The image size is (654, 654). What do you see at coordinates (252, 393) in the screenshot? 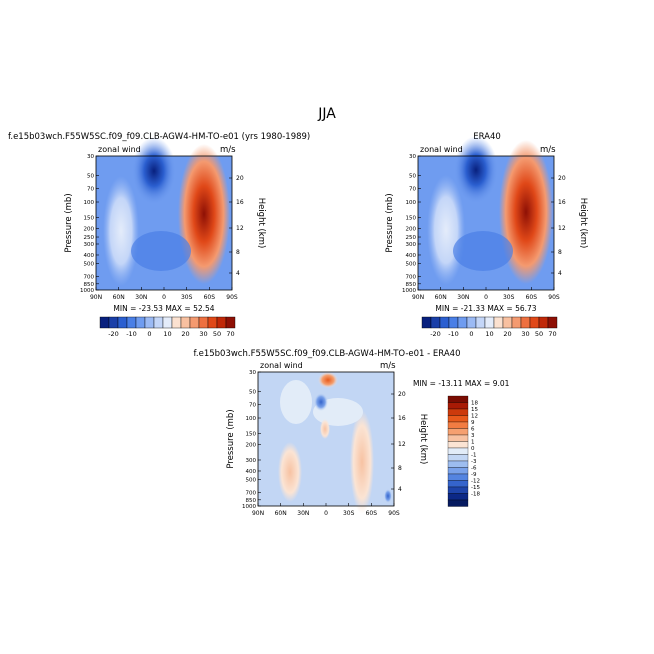
I see `y-tick-label: 50` at bounding box center [252, 393].